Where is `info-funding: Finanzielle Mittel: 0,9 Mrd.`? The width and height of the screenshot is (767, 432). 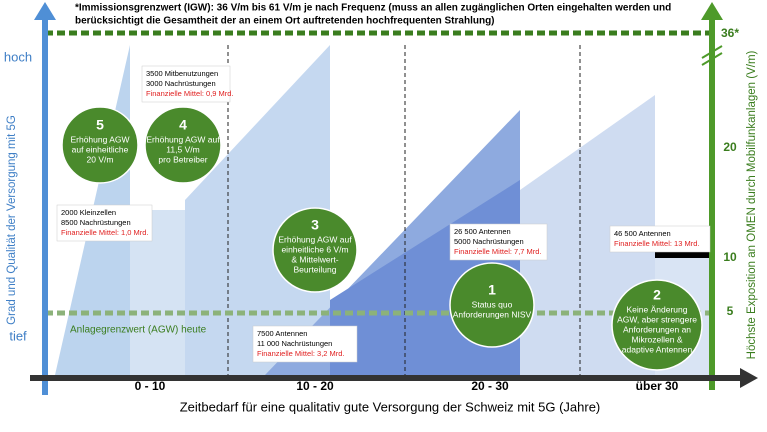 info-funding: Finanzielle Mittel: 0,9 Mrd. is located at coordinates (190, 93).